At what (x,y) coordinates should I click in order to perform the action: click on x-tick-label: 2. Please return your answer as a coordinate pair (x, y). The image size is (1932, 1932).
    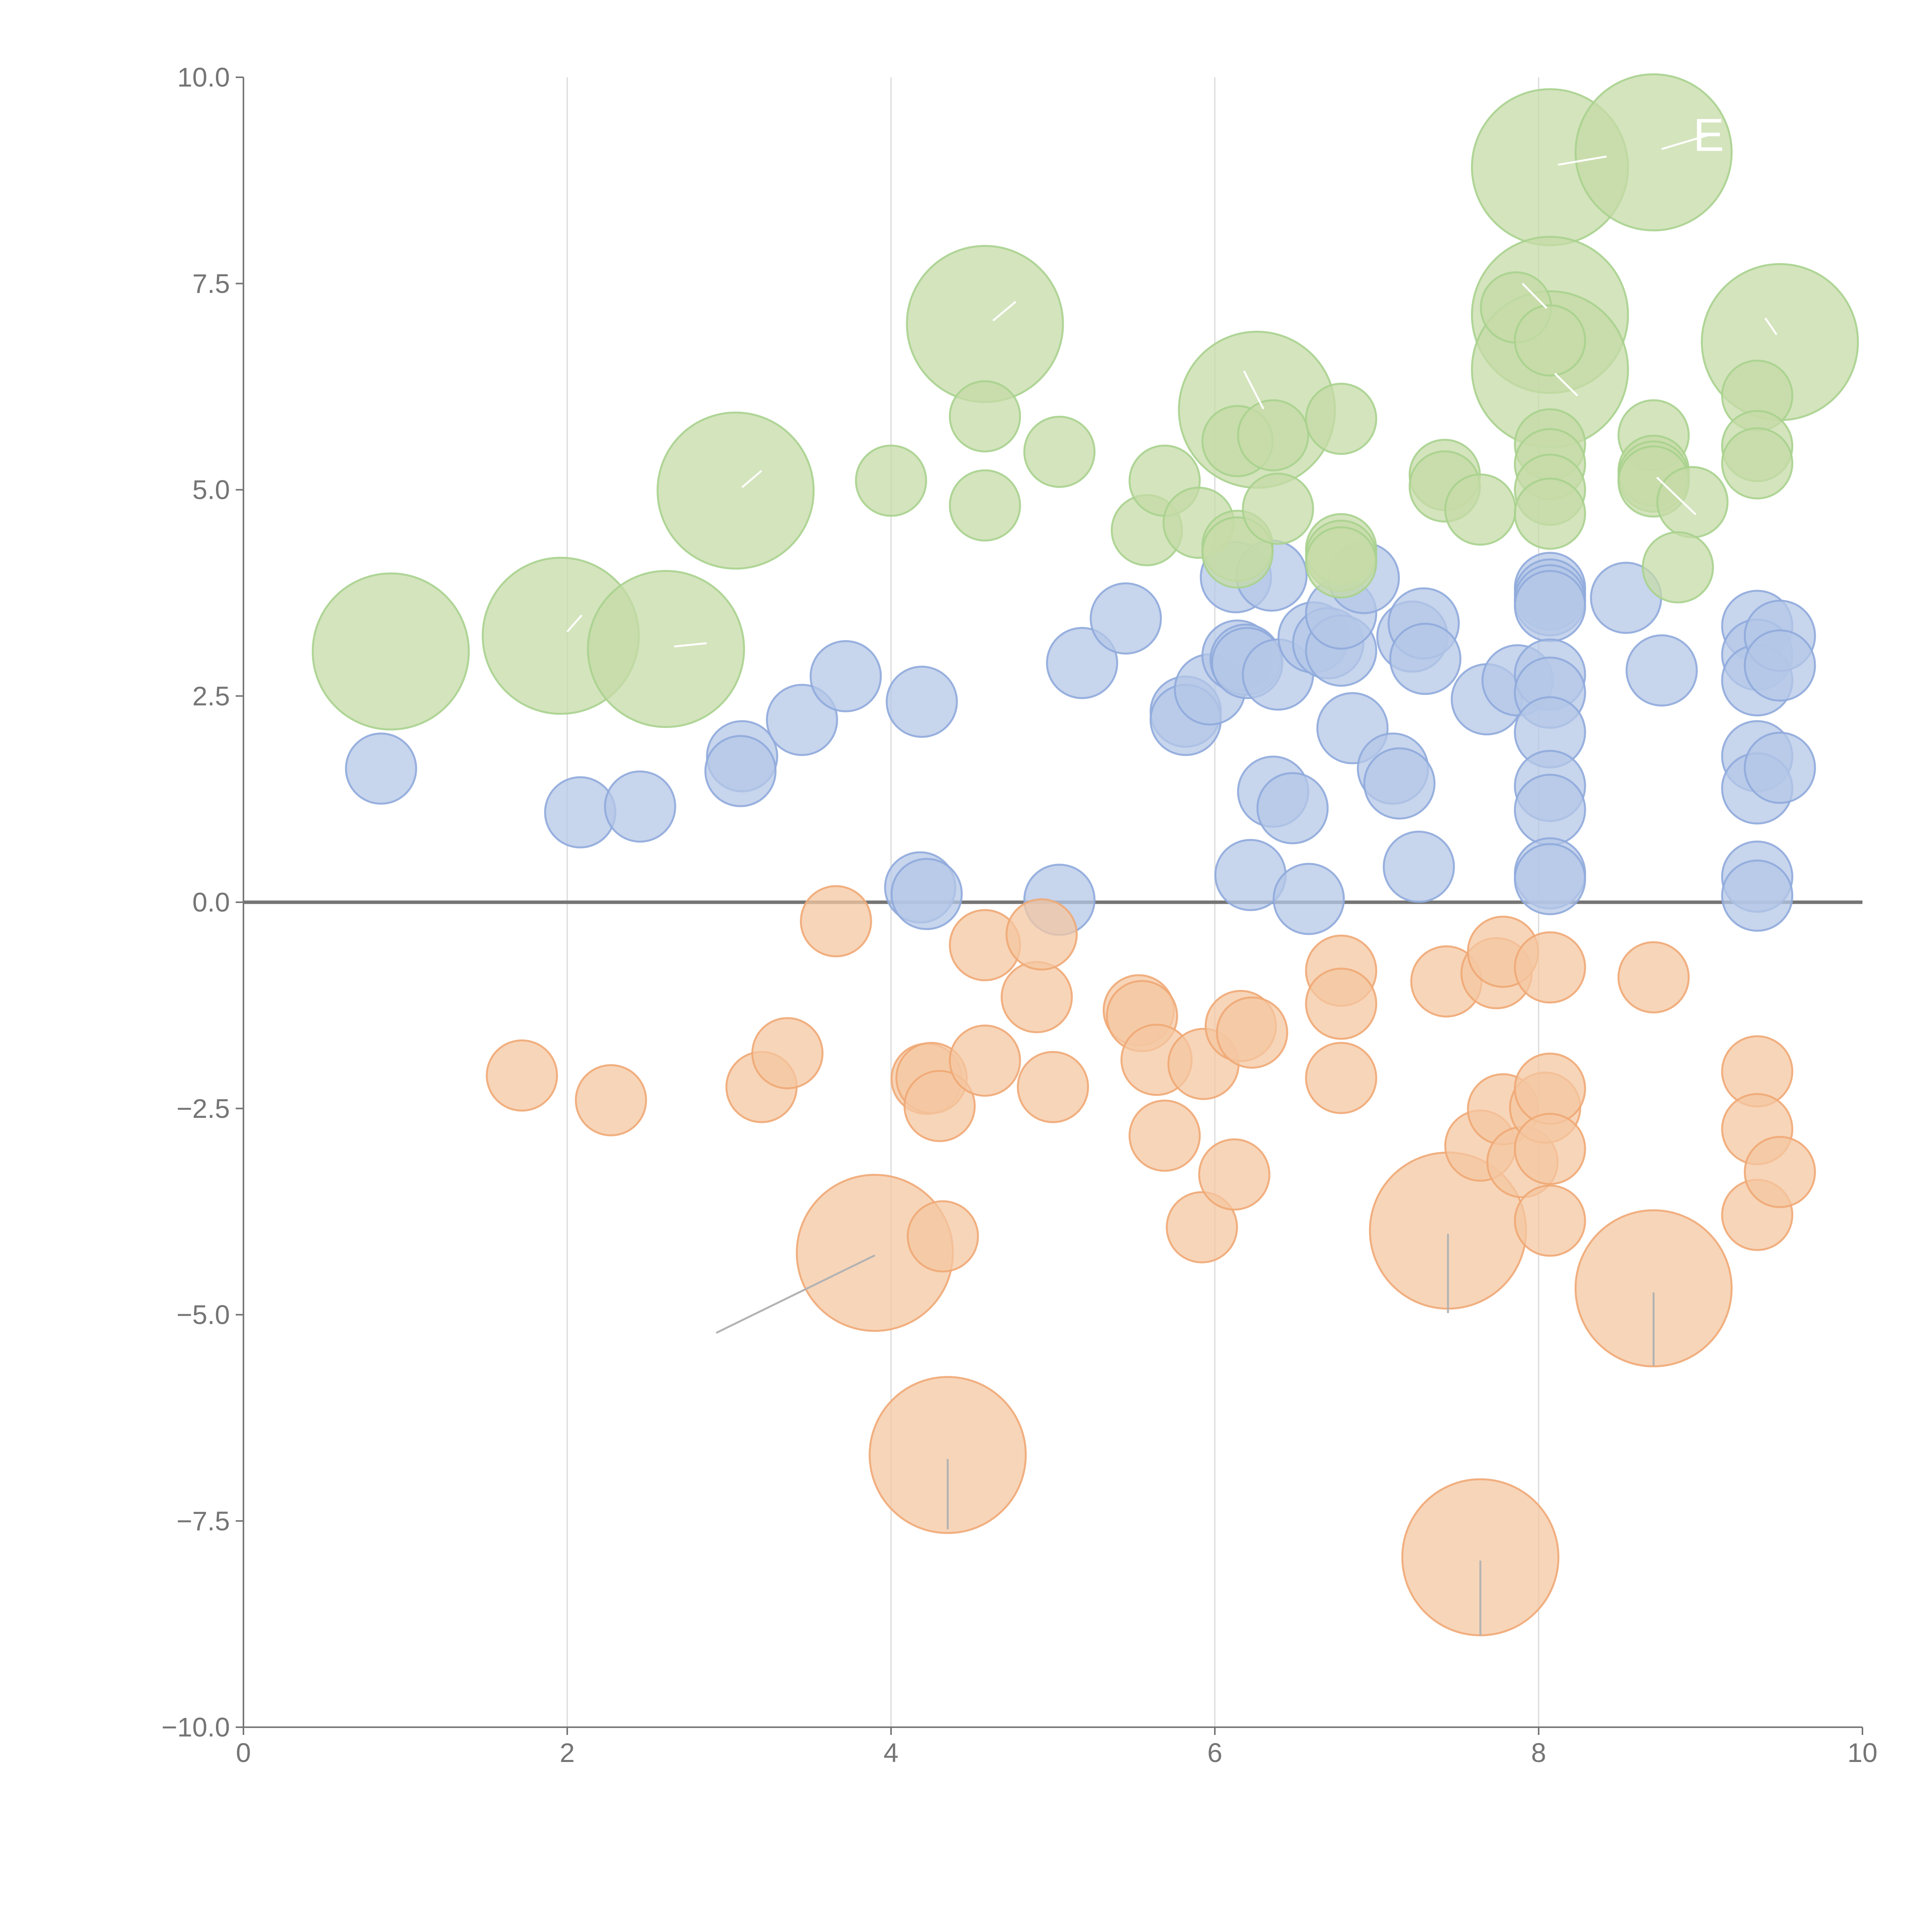
    Looking at the image, I should click on (567, 1753).